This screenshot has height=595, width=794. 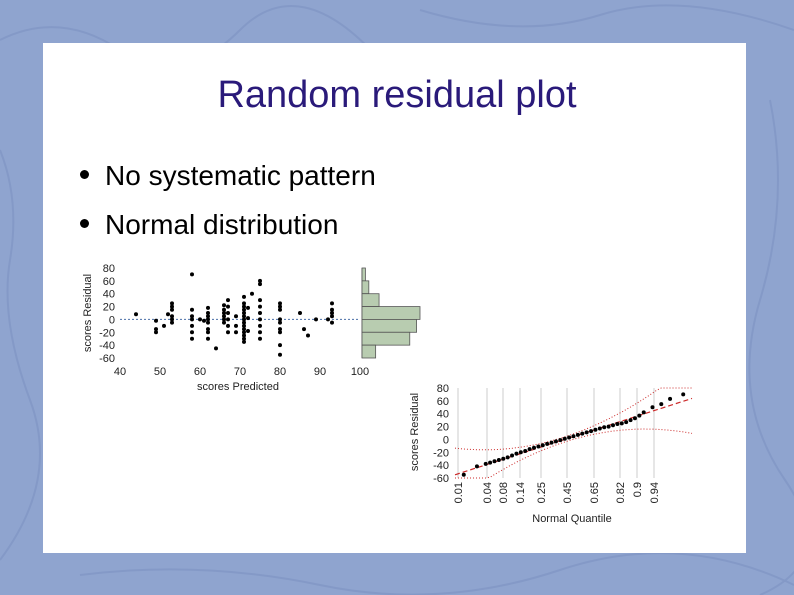 I want to click on histogram-bar, so click(x=369, y=351).